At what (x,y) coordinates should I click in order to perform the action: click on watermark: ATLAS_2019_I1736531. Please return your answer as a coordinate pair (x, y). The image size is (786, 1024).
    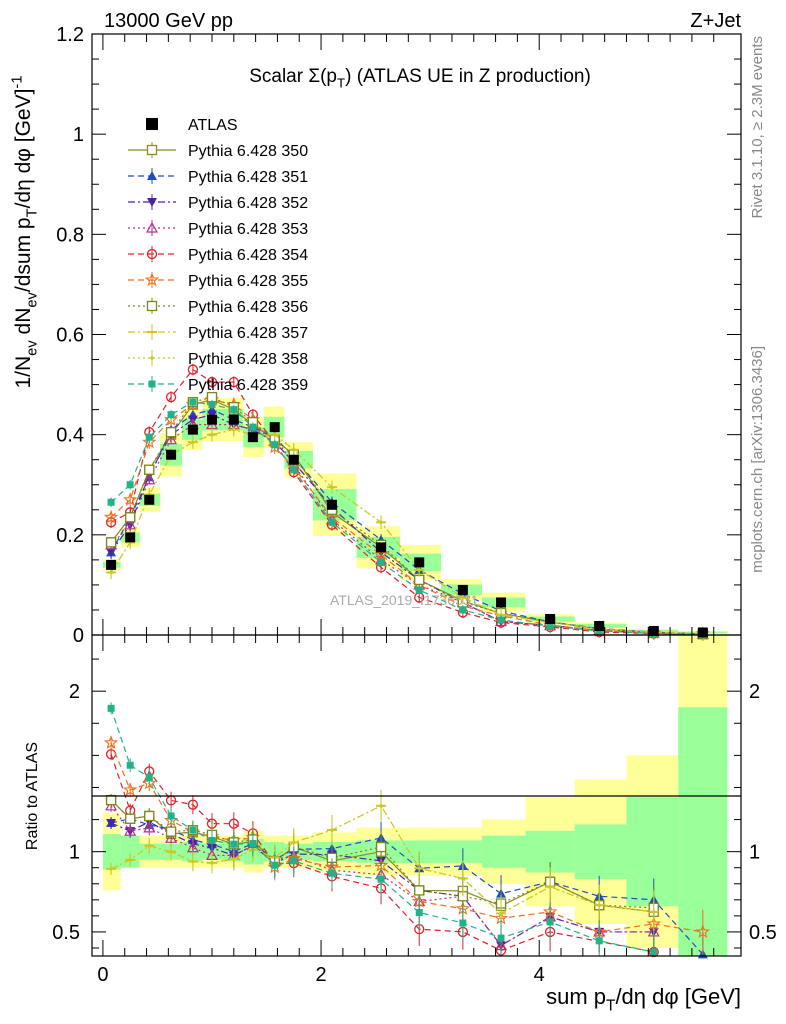
    Looking at the image, I should click on (404, 600).